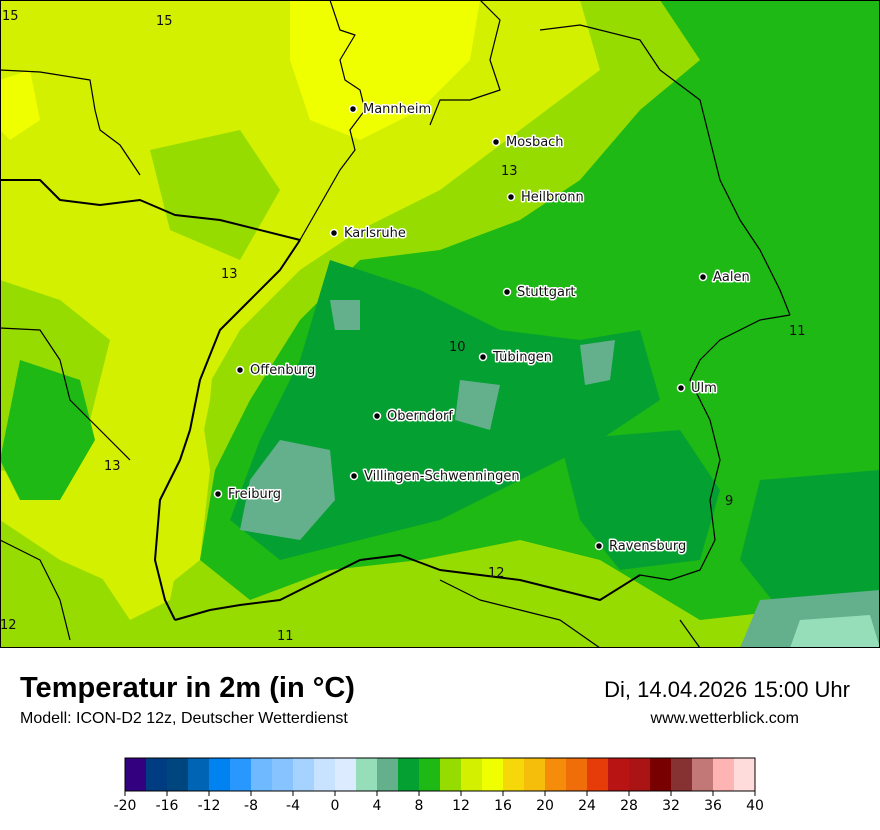 The width and height of the screenshot is (880, 830). Describe the element at coordinates (522, 357) in the screenshot. I see `city-label: Tübingen` at that location.